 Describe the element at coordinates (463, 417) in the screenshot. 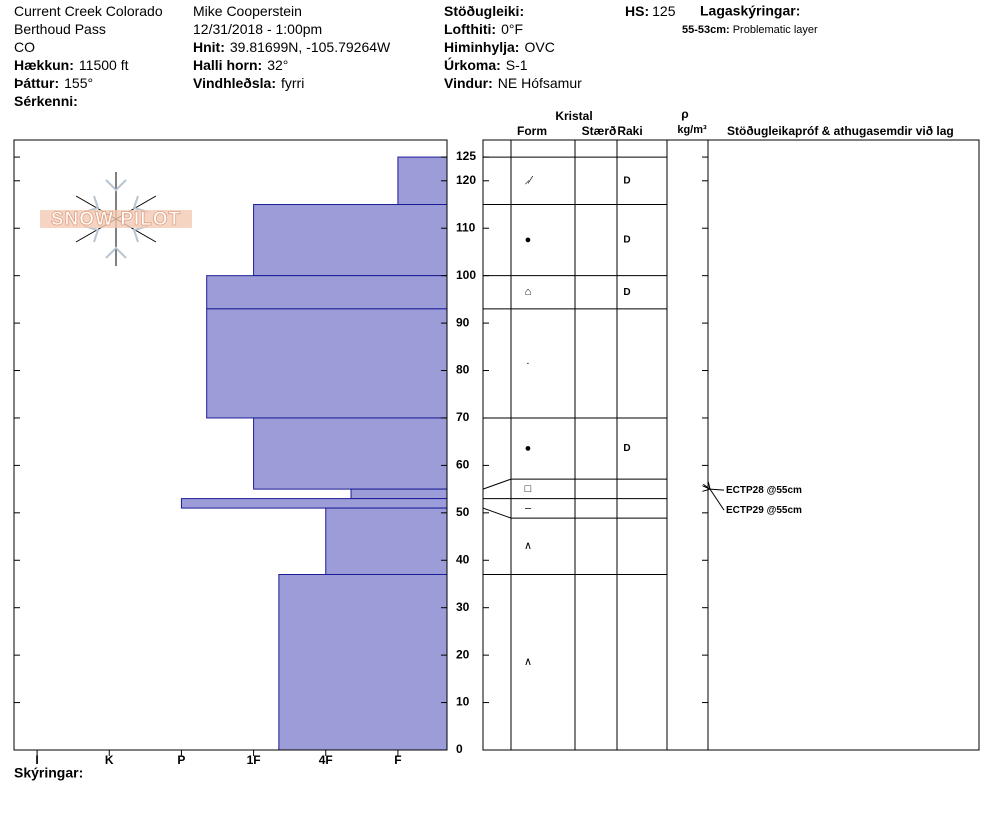

I see `y-tick-label: 70` at that location.